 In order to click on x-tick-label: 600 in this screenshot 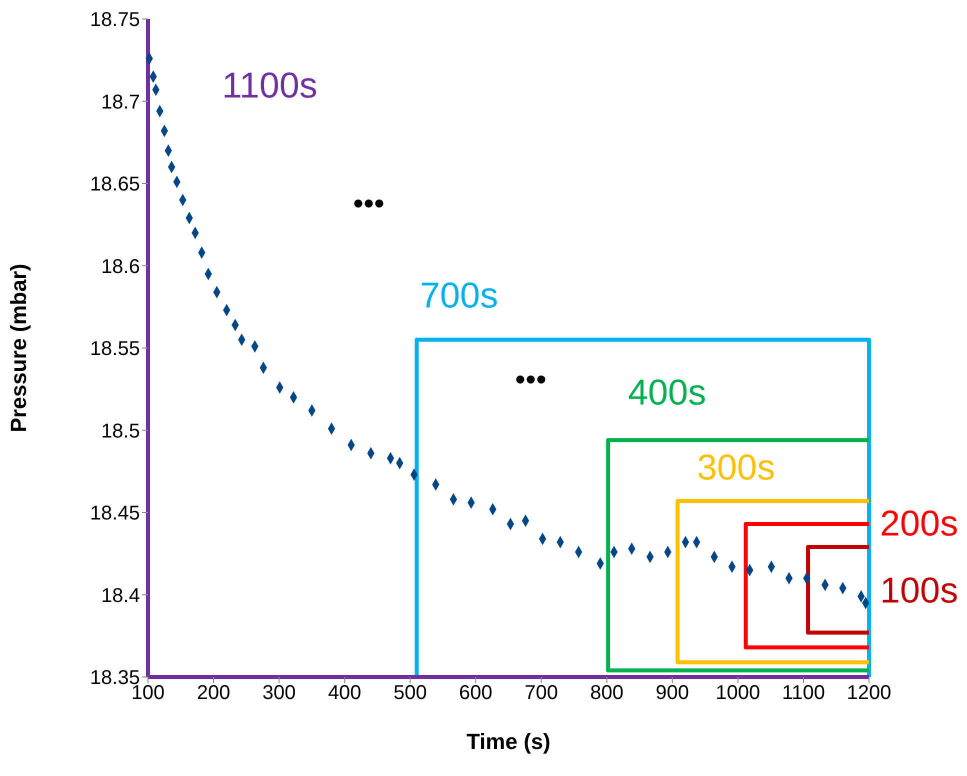, I will do `click(475, 693)`.